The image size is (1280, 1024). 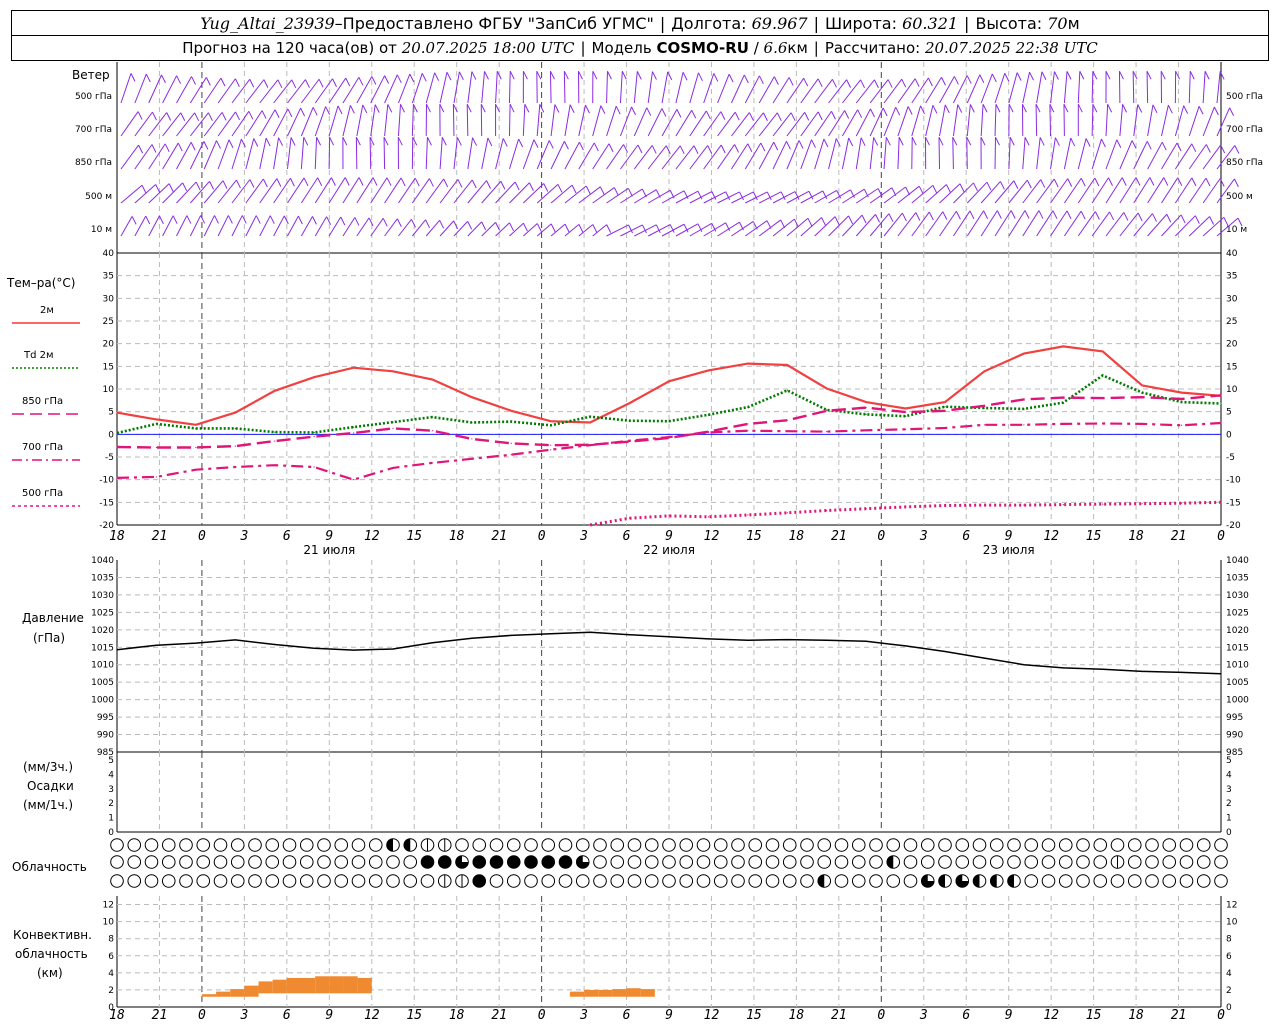 I want to click on temp-ytick-right: -15, so click(x=1233, y=503).